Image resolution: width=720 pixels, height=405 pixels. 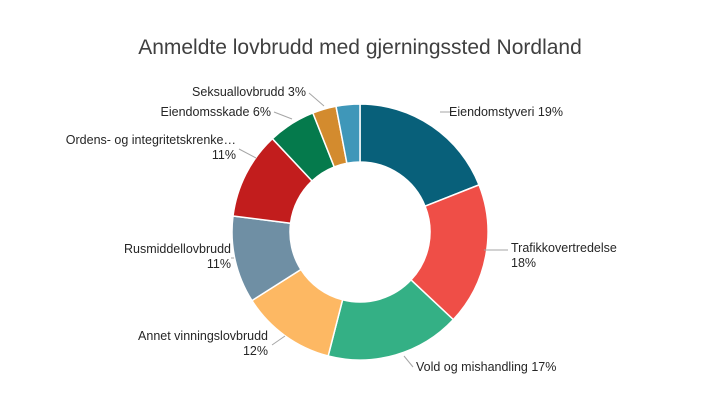 What do you see at coordinates (564, 248) in the screenshot?
I see `slice-label: Trafikkovertredelse` at bounding box center [564, 248].